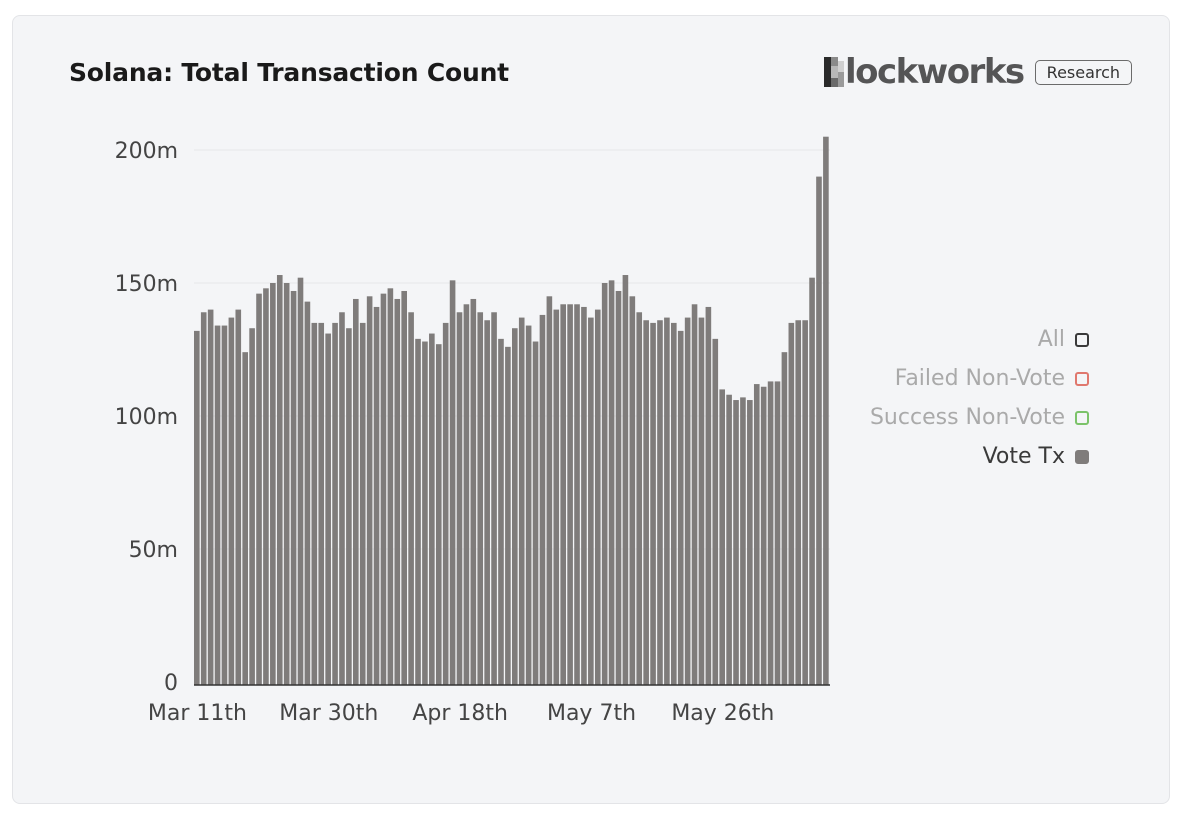 This screenshot has height=824, width=1184. Describe the element at coordinates (460, 713) in the screenshot. I see `x-tick-label: Apr 18th` at that location.